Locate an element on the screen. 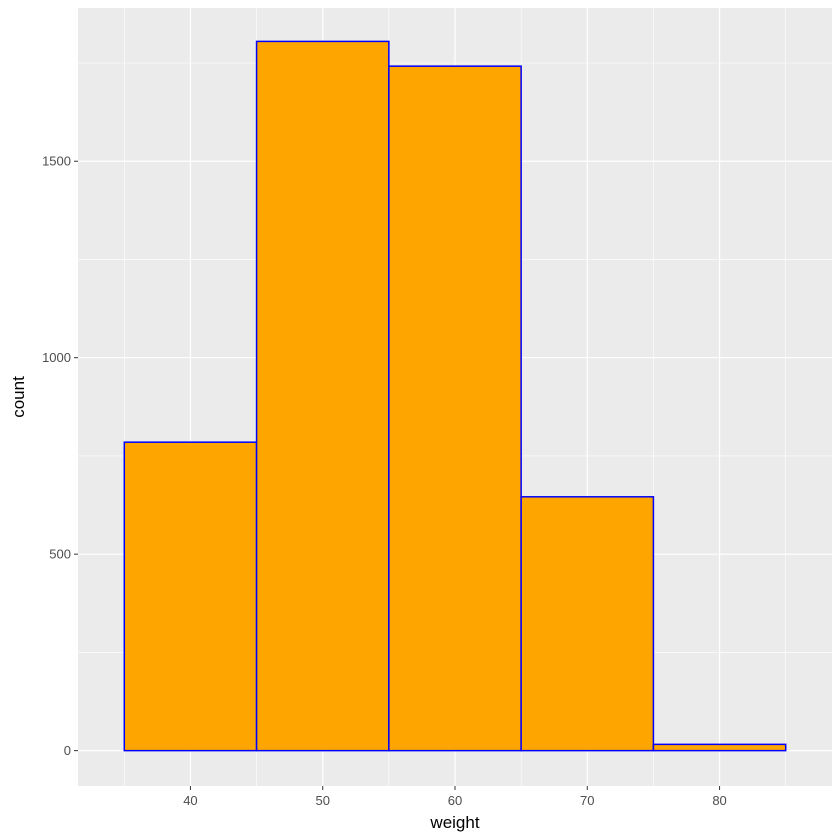 The height and width of the screenshot is (840, 840). x-tick-label: 80 is located at coordinates (719, 800).